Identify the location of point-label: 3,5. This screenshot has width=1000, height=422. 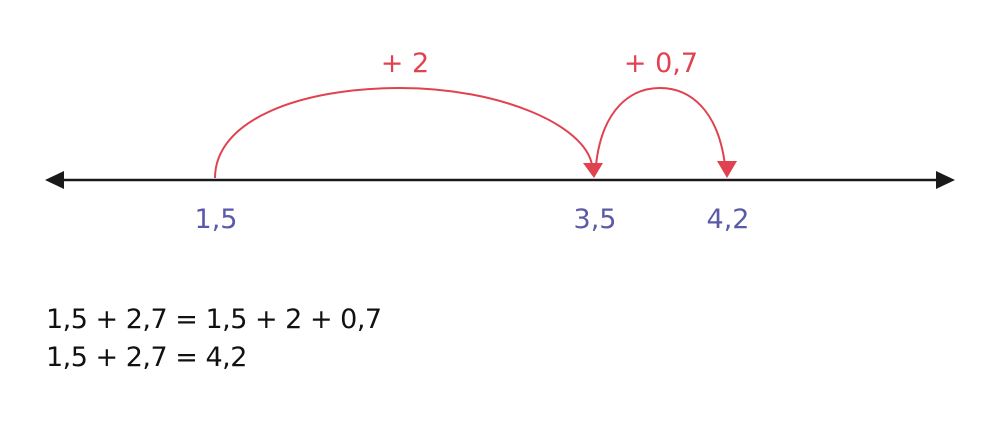
(595, 219).